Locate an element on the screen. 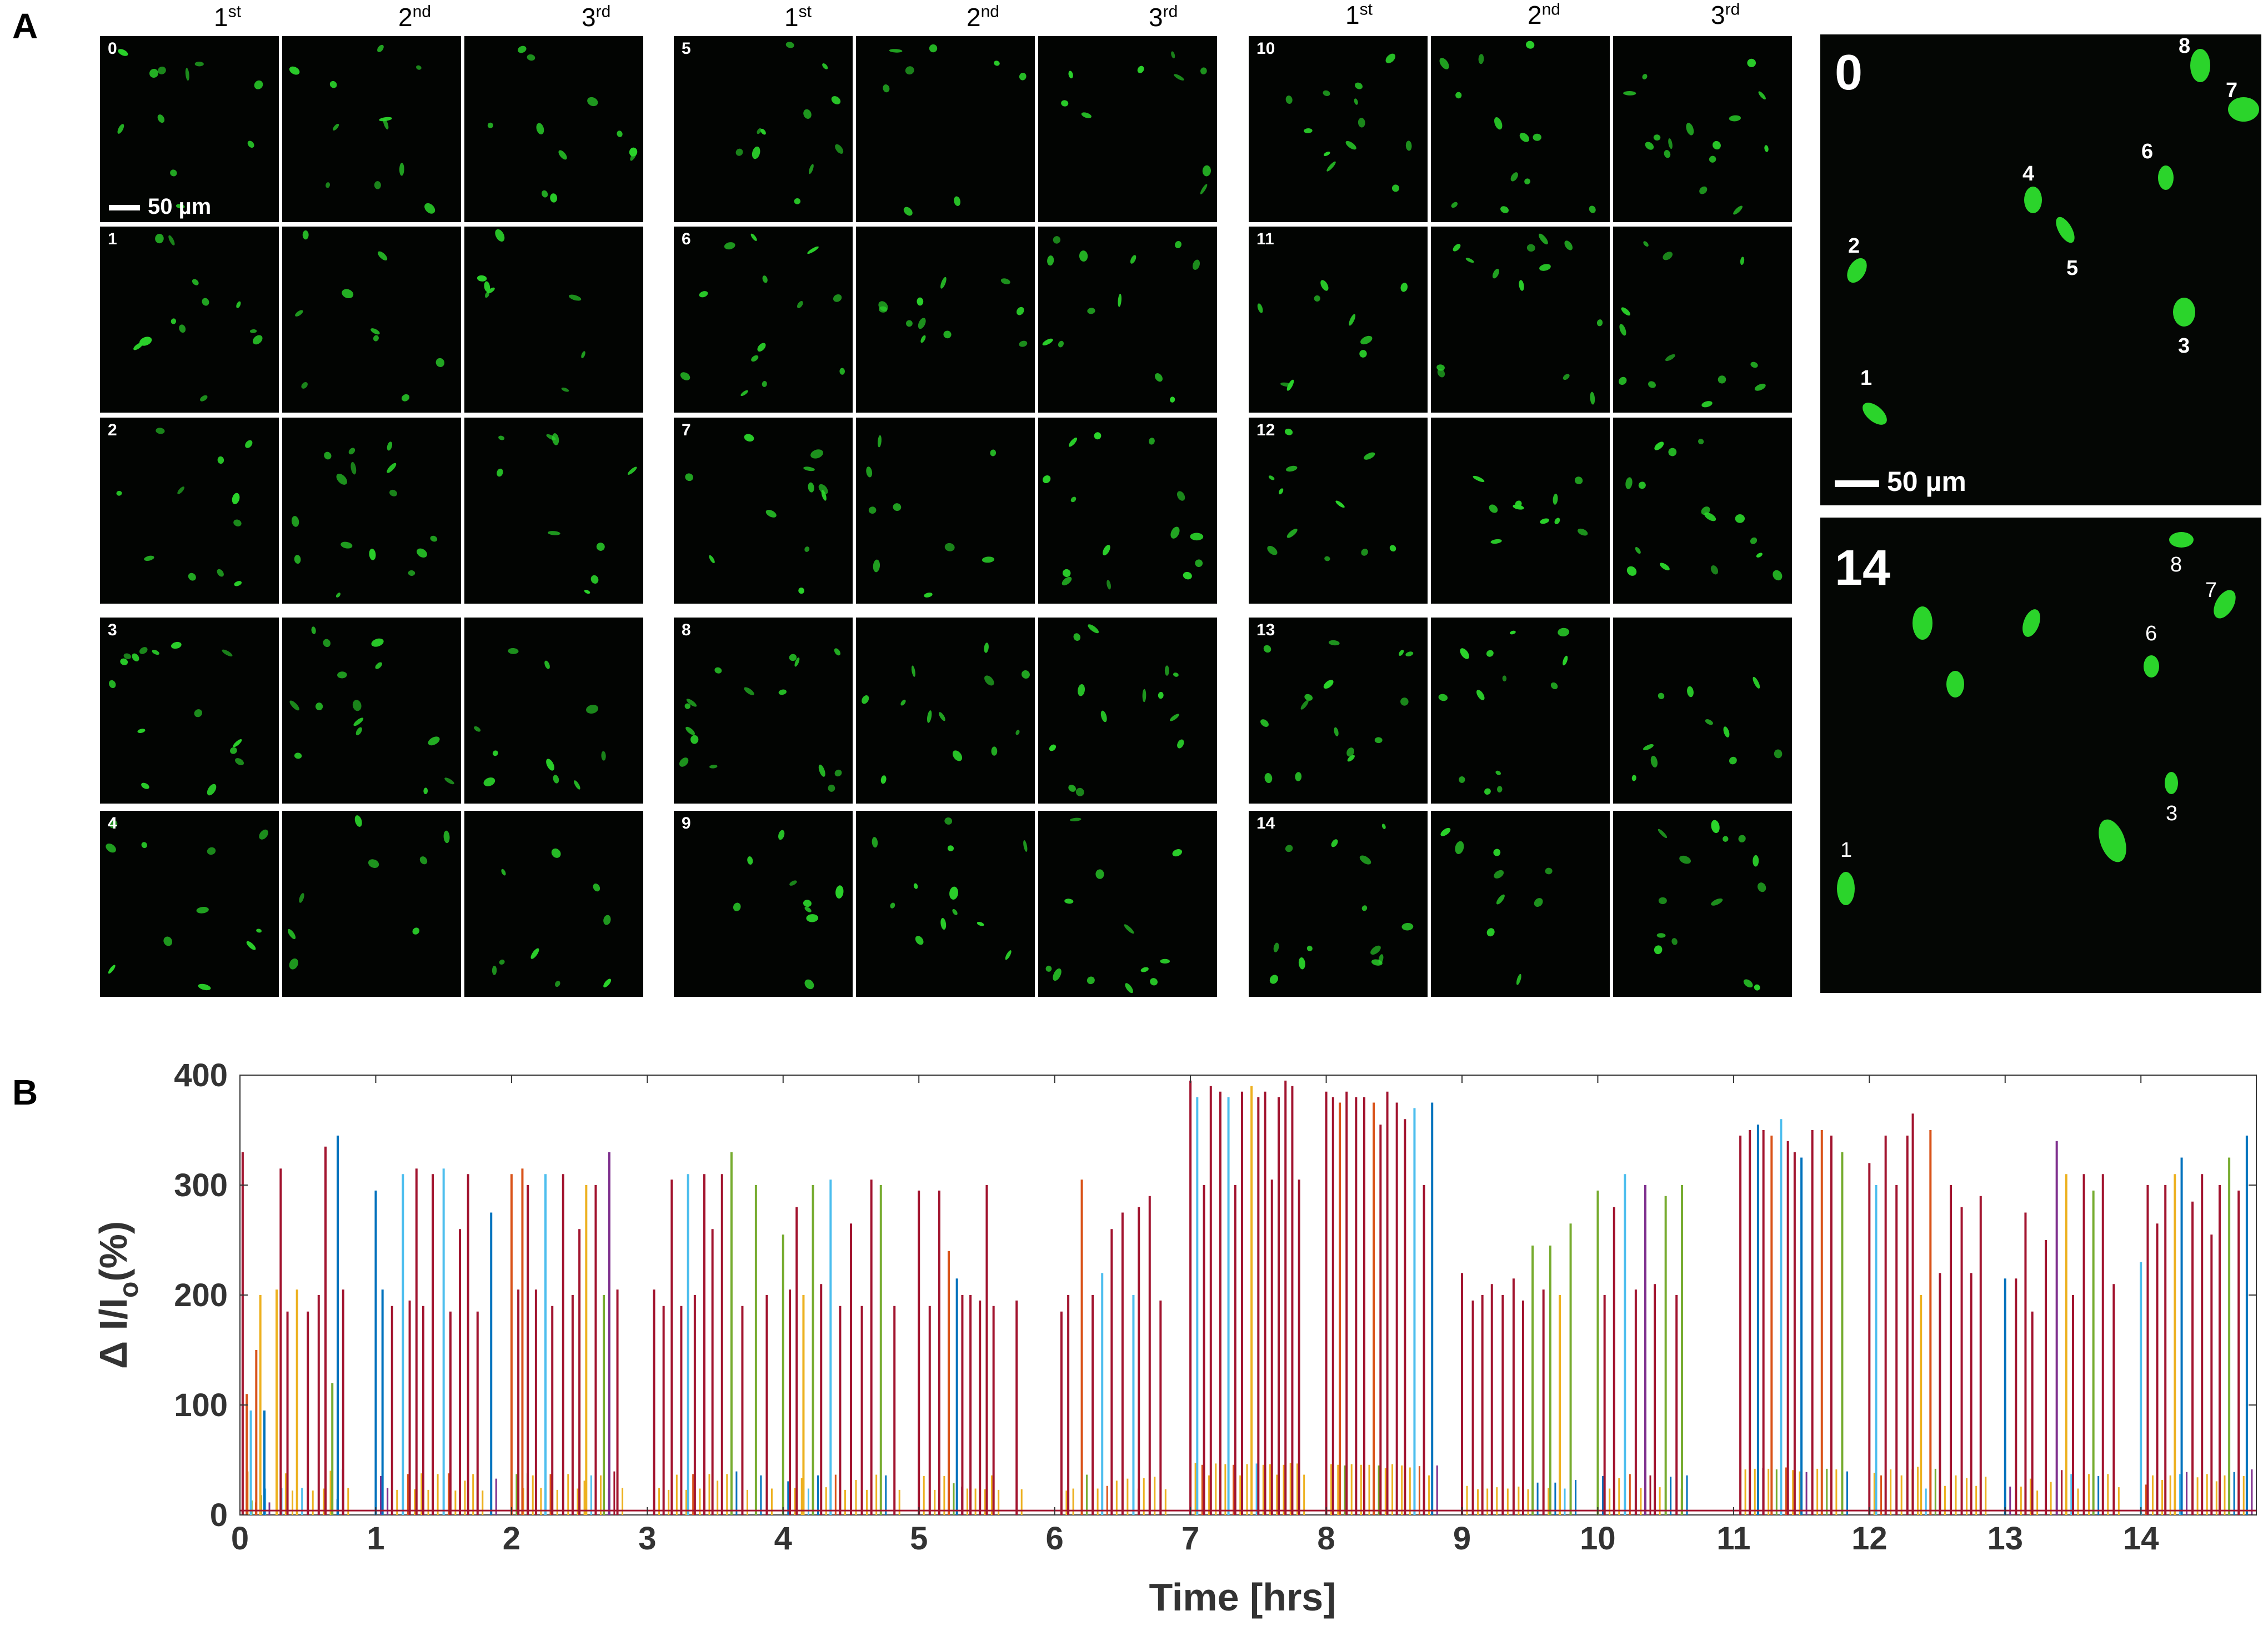 This screenshot has height=1651, width=2268. column-header-suffix: st is located at coordinates (234, 11).